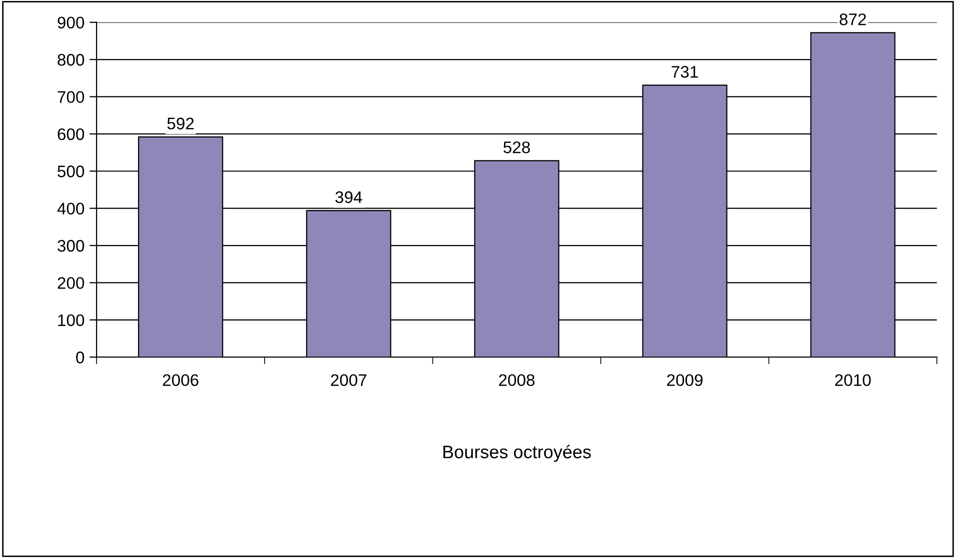 Image resolution: width=956 pixels, height=558 pixels. What do you see at coordinates (71, 283) in the screenshot?
I see `y-tick-label: 200` at bounding box center [71, 283].